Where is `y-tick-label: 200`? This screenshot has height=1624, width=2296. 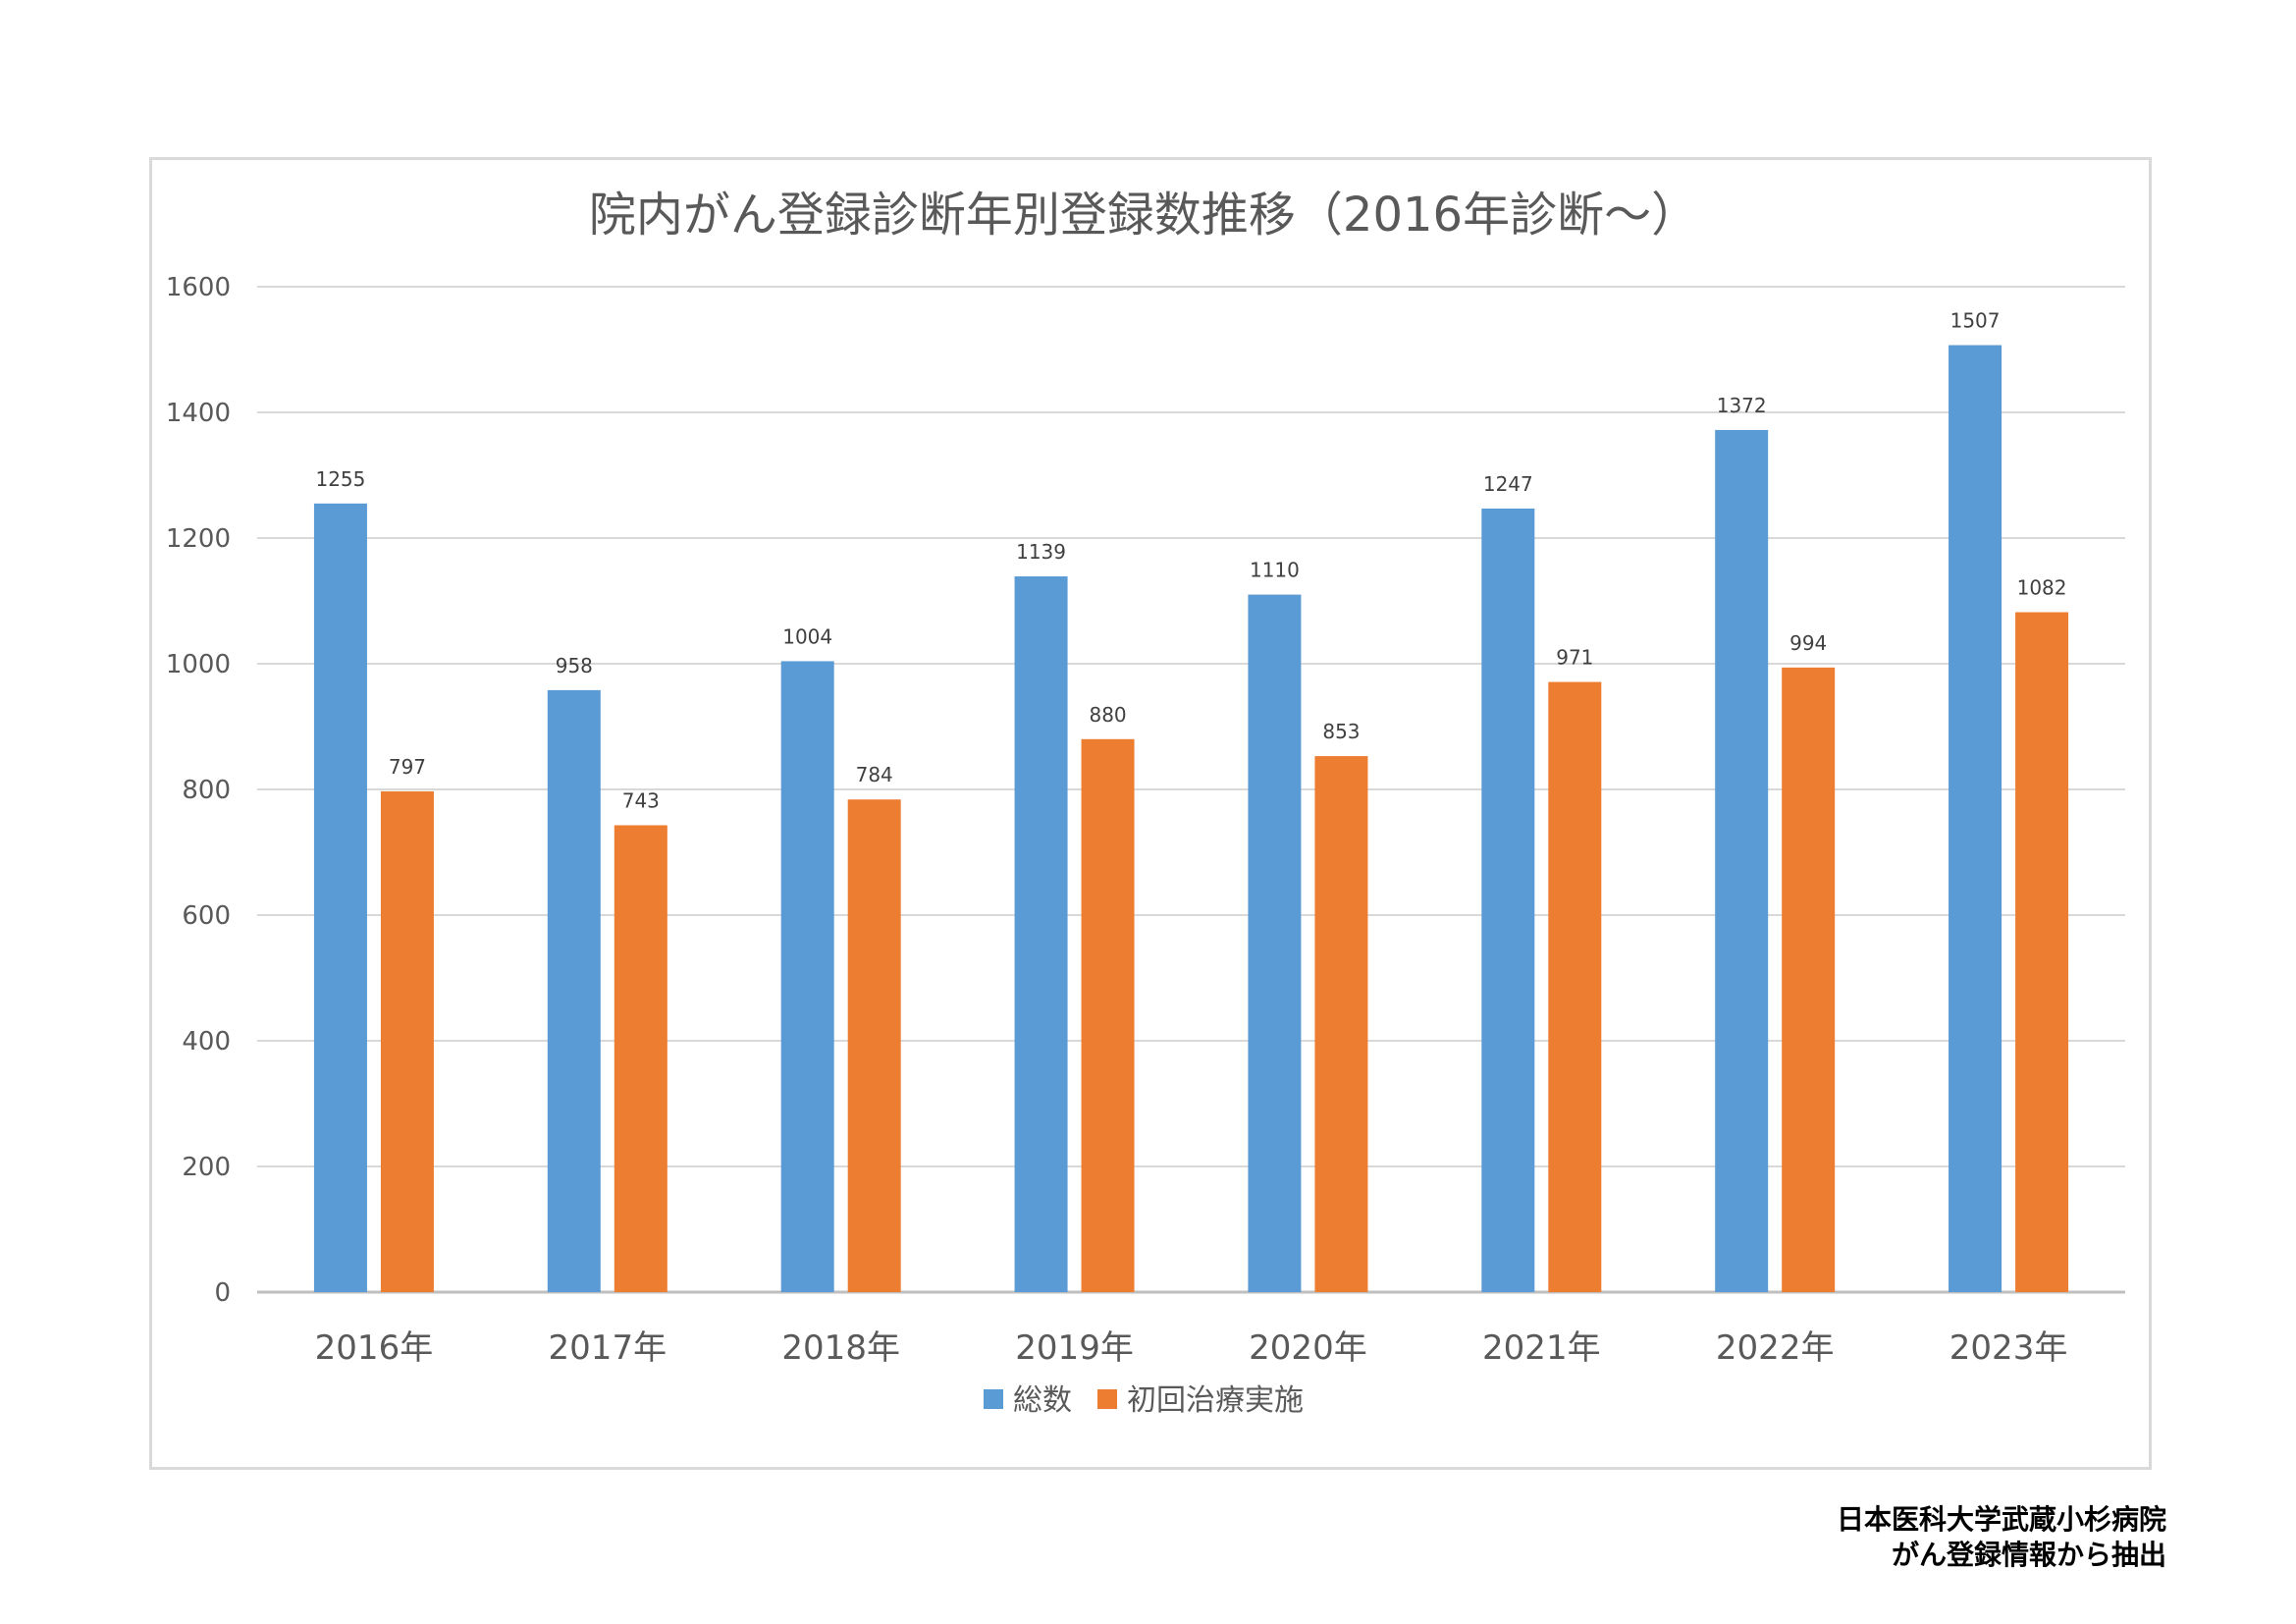
y-tick-label: 200 is located at coordinates (206, 1167).